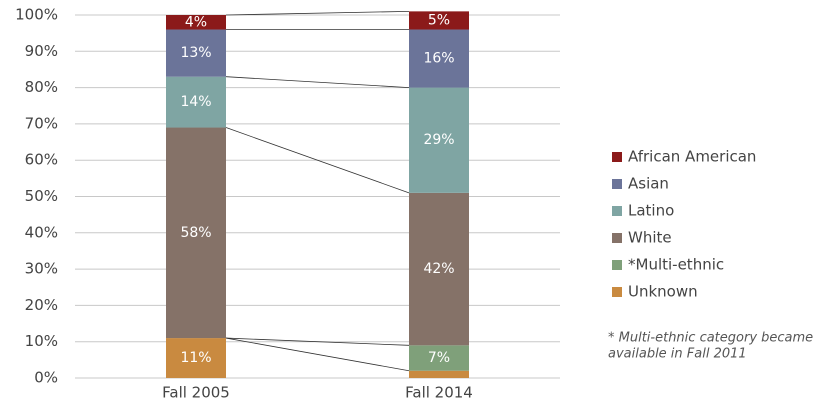 The height and width of the screenshot is (407, 827). What do you see at coordinates (439, 393) in the screenshot?
I see `x-tick-label: Fall 2014` at bounding box center [439, 393].